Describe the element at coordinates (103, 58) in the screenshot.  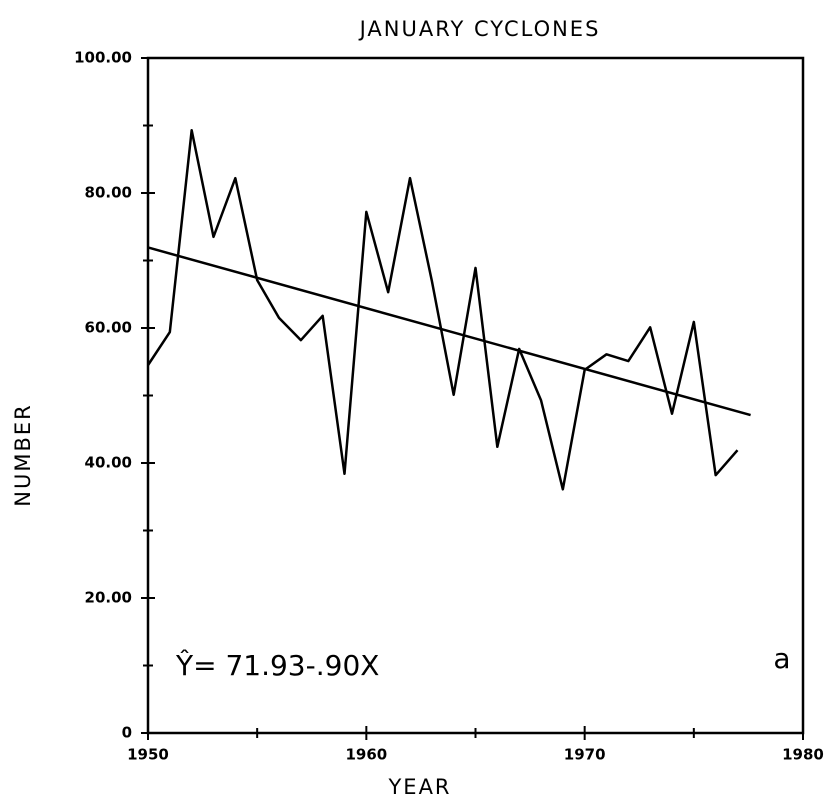
I see `y-tick-label: 100.00` at that location.